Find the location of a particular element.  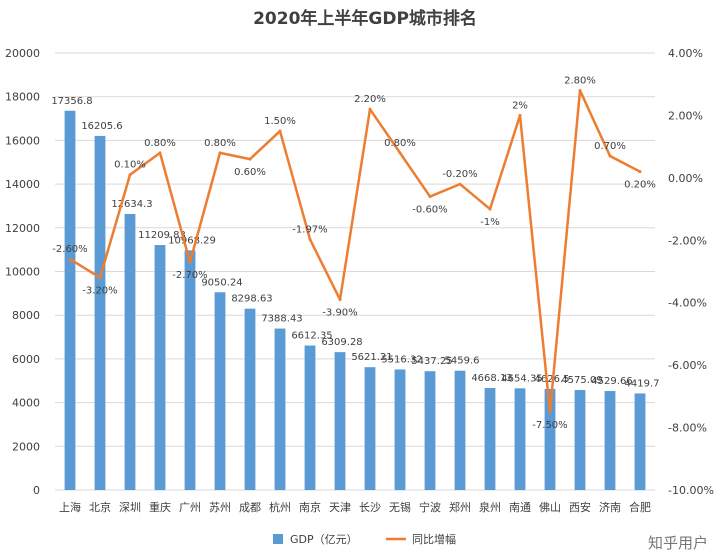

y-right-tick-label: 0.00% is located at coordinates (685, 178).